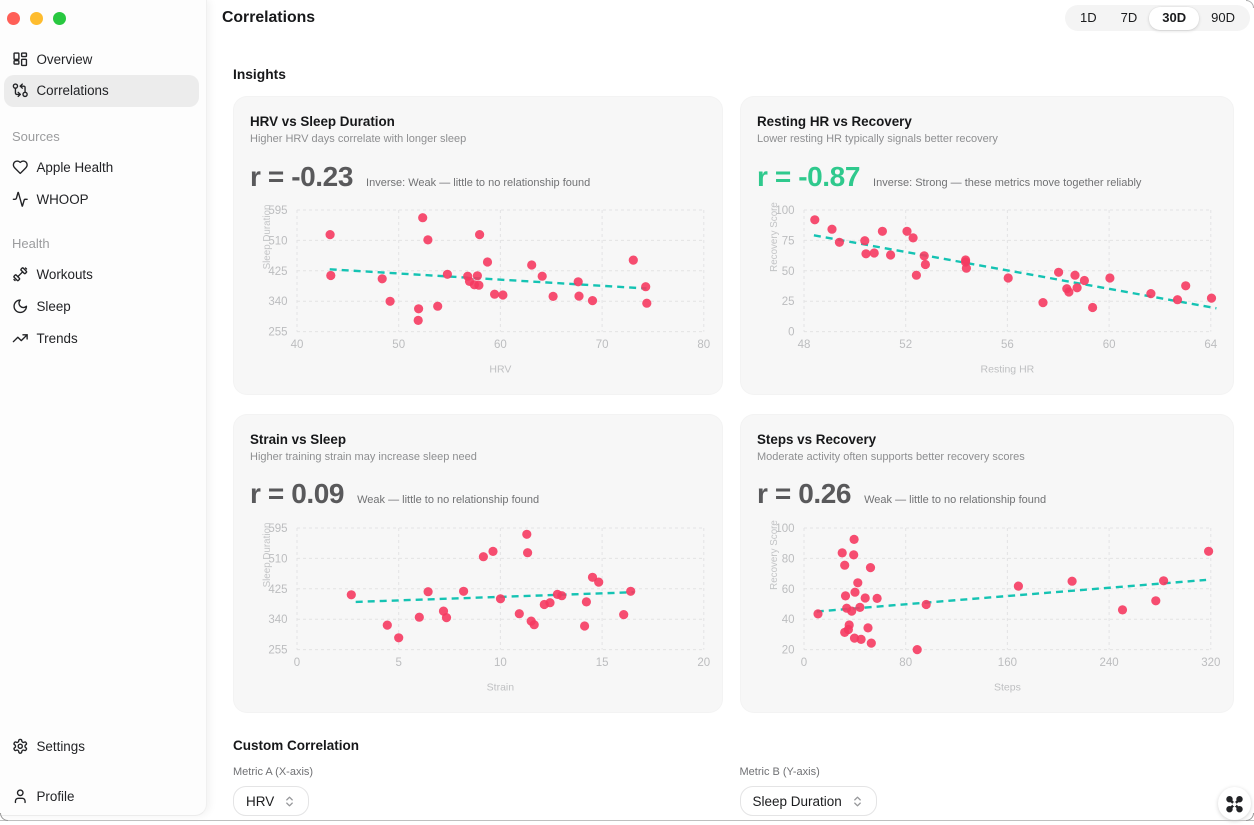 The height and width of the screenshot is (825, 1254). I want to click on svg-text: 5, so click(398, 663).